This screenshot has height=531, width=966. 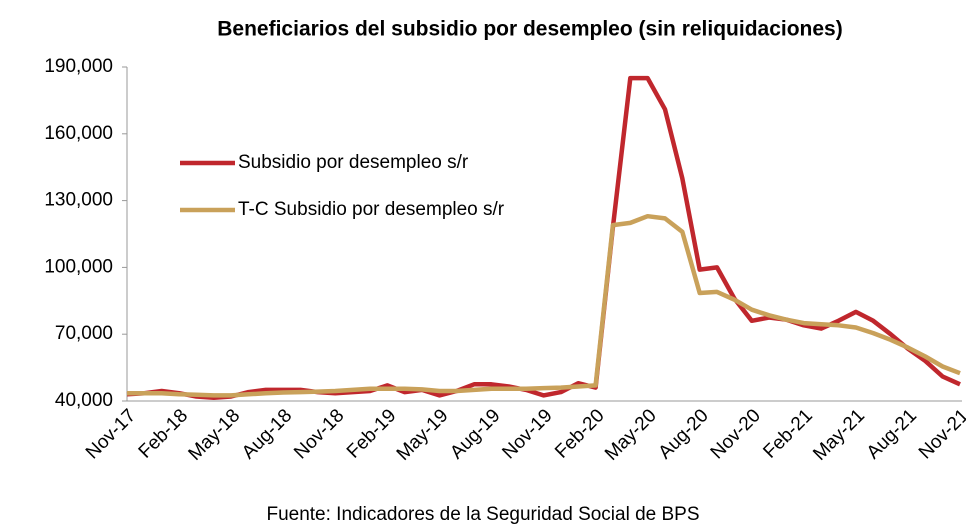 I want to click on x-tick-label: May-21, so click(x=839, y=435).